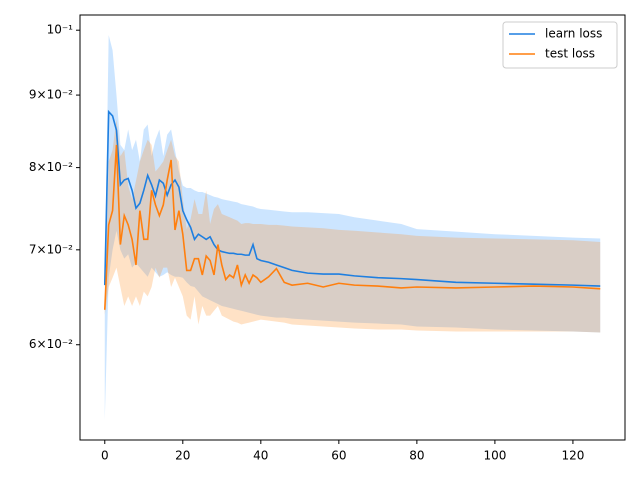 Image resolution: width=640 pixels, height=480 pixels. I want to click on legend-label: learn loss, so click(573, 34).